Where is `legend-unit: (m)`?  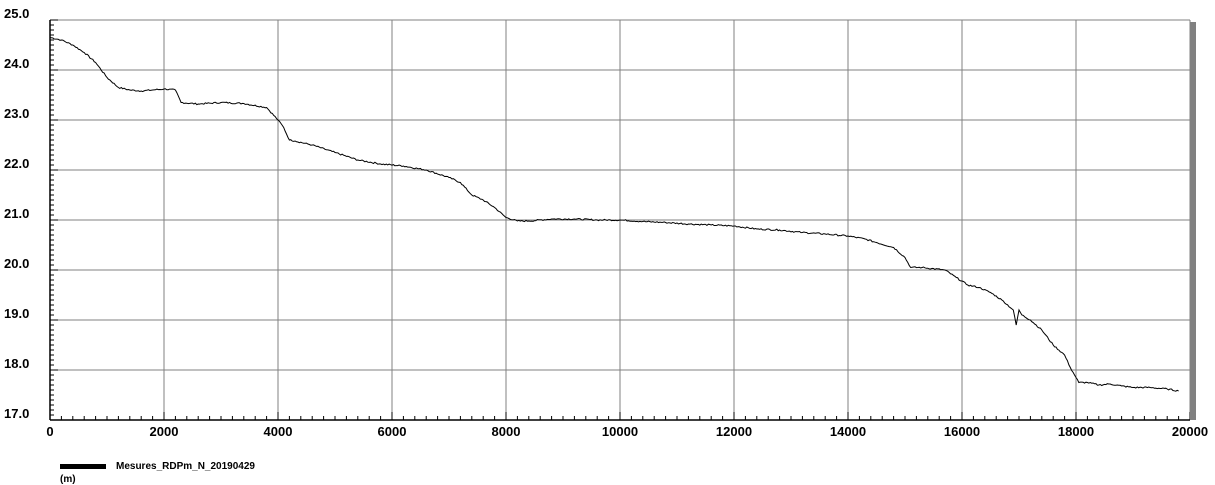
legend-unit: (m) is located at coordinates (68, 479).